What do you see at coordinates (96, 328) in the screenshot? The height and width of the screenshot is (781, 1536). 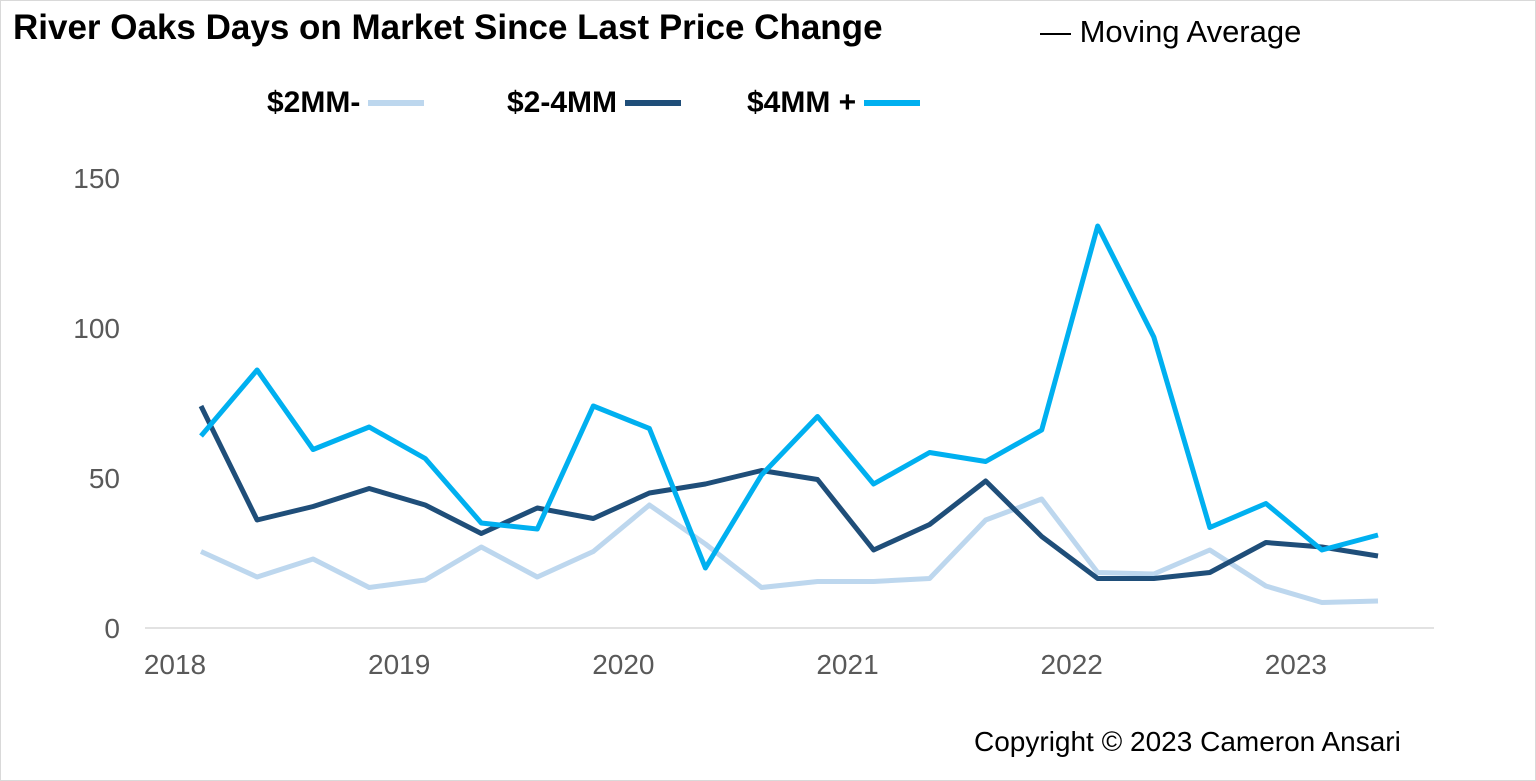 I see `y-tick-label: 100` at bounding box center [96, 328].